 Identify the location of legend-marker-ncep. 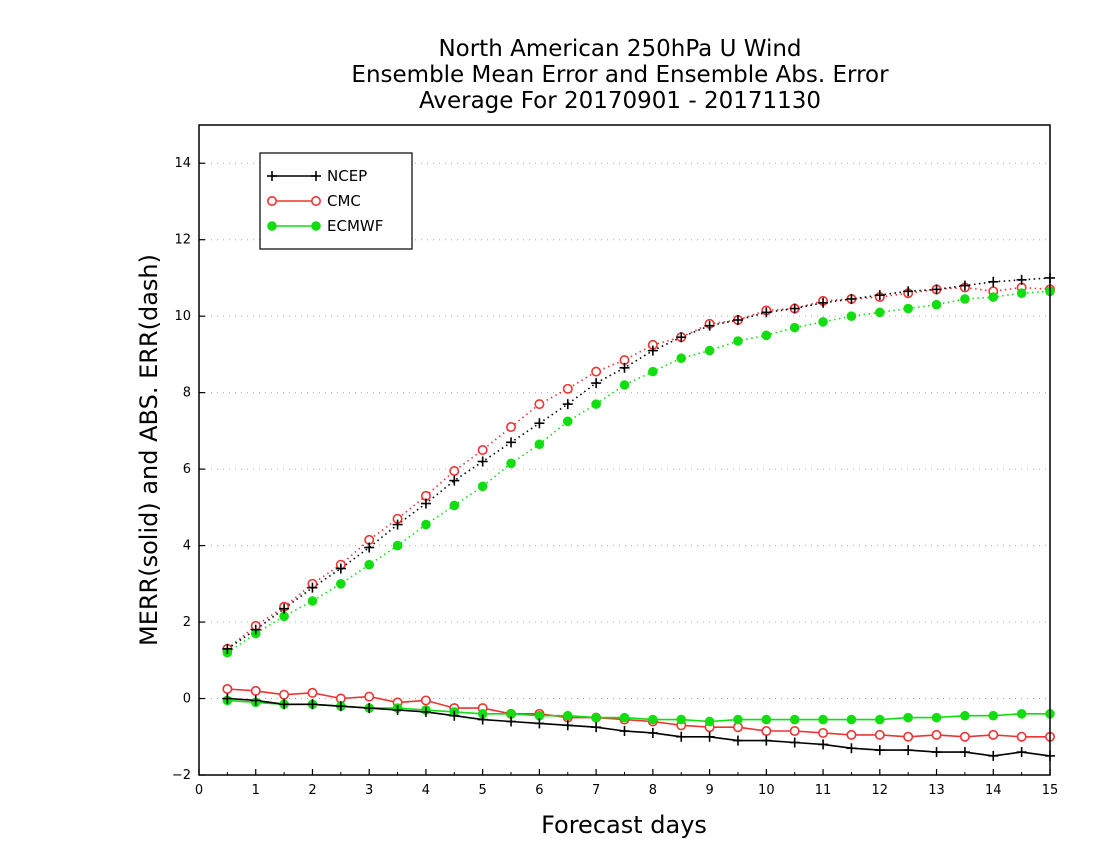
(272, 176).